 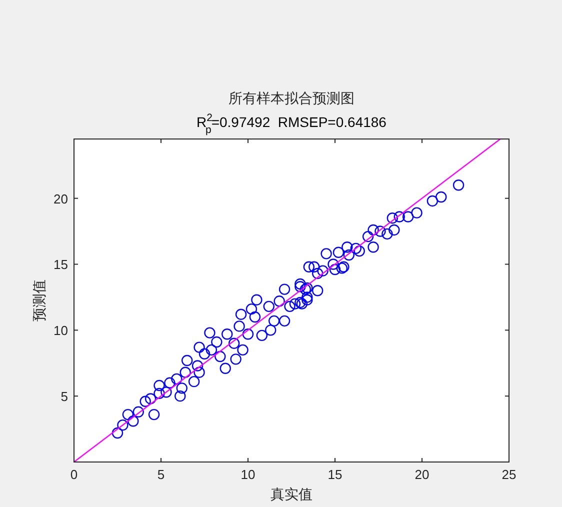 I want to click on x-tick-label: 20, so click(x=422, y=474).